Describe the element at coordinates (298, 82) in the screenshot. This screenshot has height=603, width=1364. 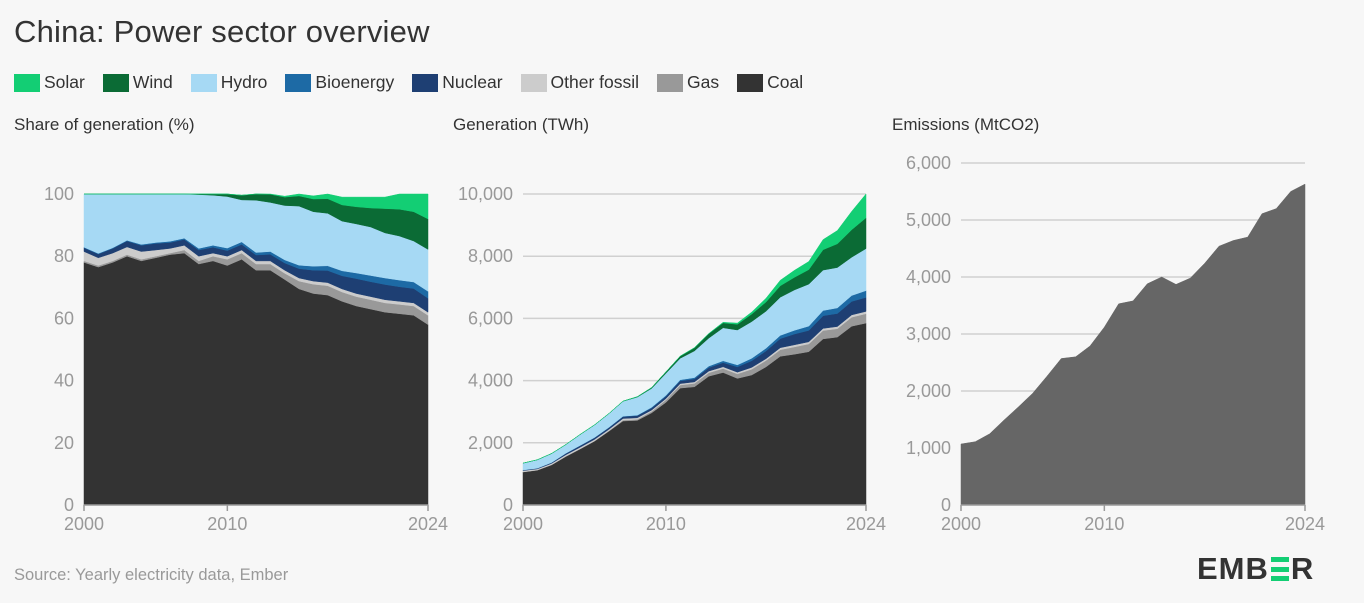
I see `legend-swatch-bioenergy` at that location.